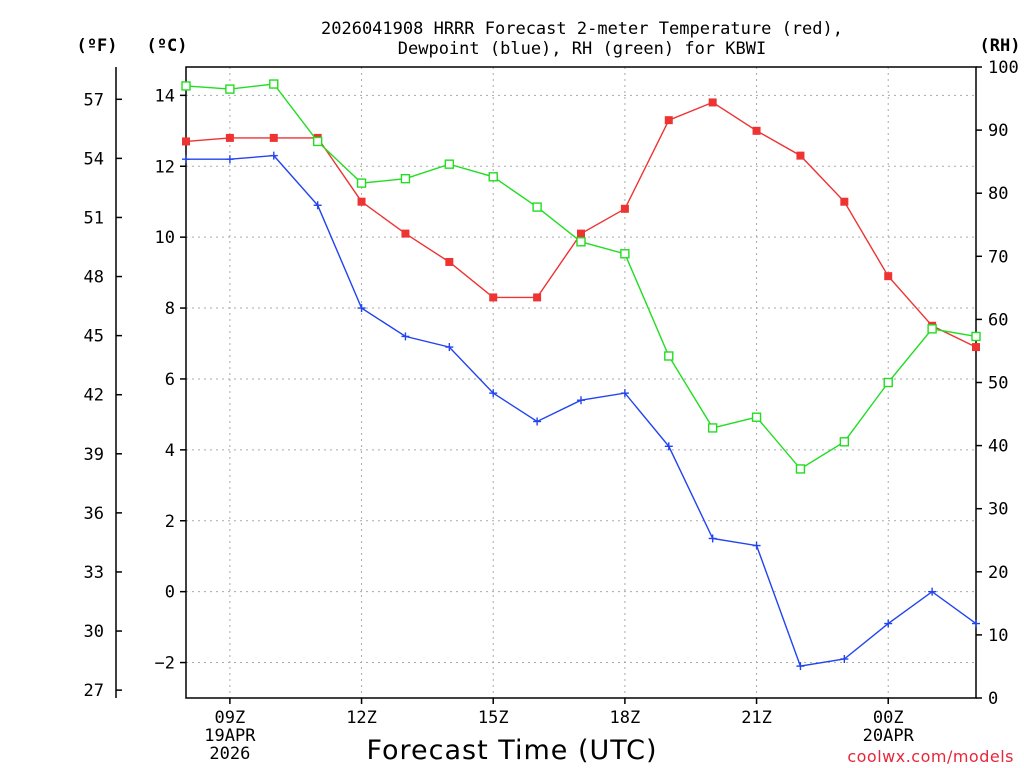  What do you see at coordinates (94, 278) in the screenshot?
I see `fahrenheit-tick-label: 48` at bounding box center [94, 278].